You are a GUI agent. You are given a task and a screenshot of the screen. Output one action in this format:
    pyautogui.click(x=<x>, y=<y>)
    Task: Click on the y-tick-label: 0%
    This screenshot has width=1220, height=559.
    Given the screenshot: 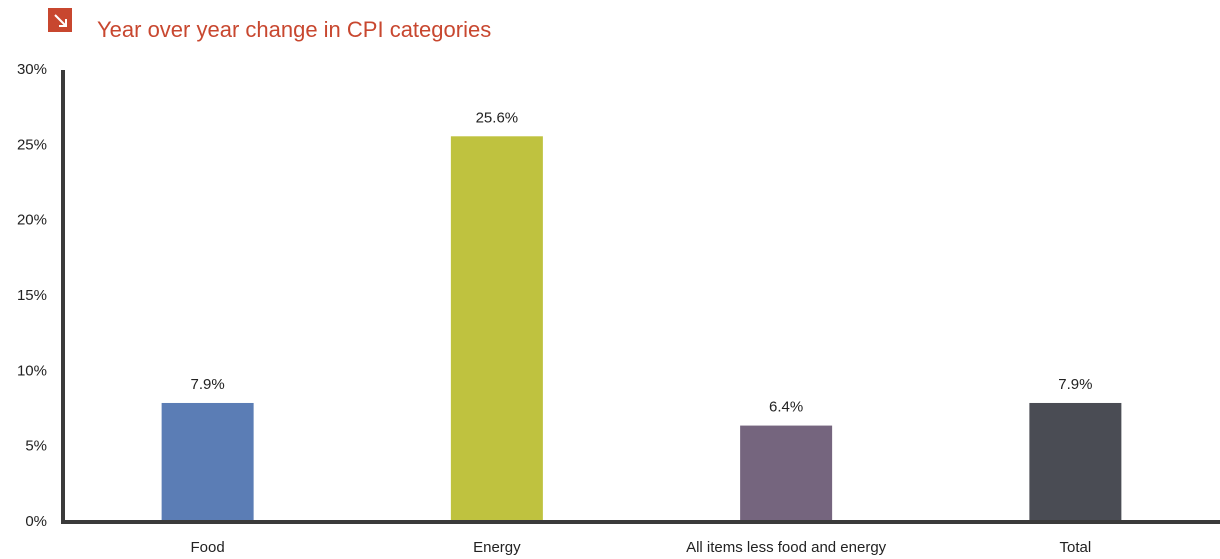 What is the action you would take?
    pyautogui.click(x=36, y=521)
    